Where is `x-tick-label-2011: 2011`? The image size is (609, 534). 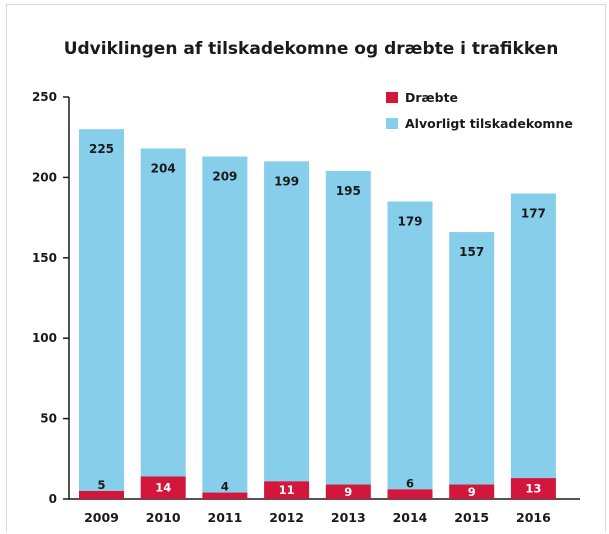 x-tick-label-2011: 2011 is located at coordinates (225, 517).